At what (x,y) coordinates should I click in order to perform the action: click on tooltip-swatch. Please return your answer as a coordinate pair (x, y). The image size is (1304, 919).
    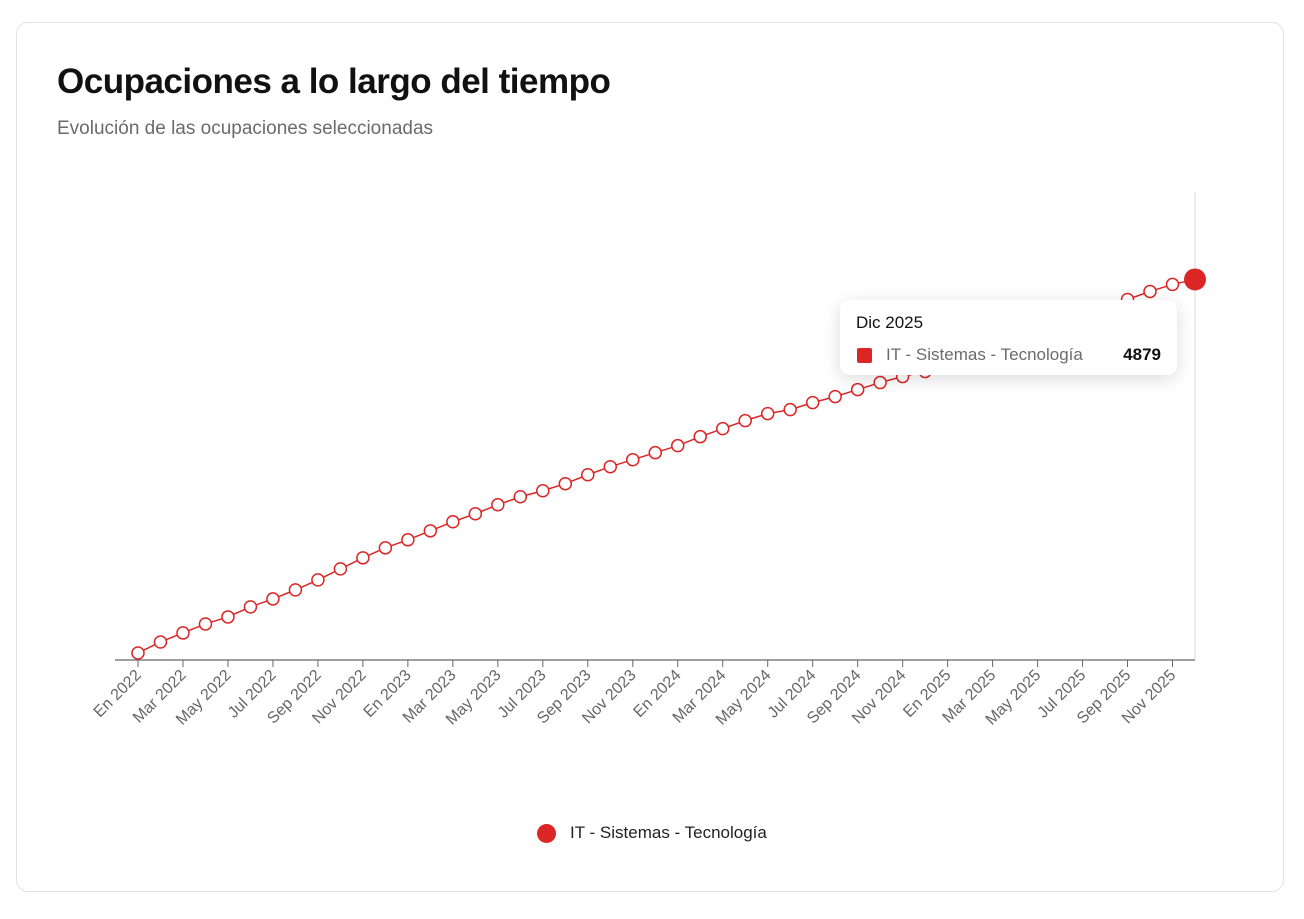
    Looking at the image, I should click on (864, 355).